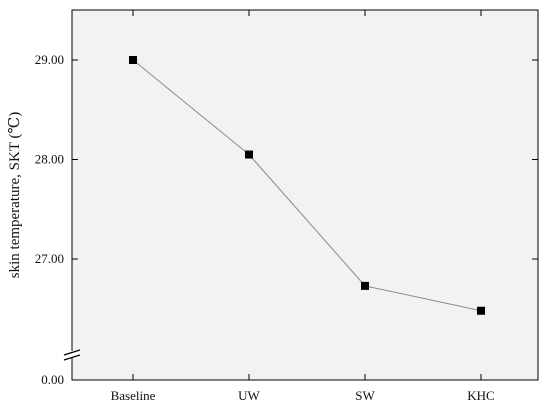  Describe the element at coordinates (49, 59) in the screenshot. I see `y-tick-label: 29.00` at that location.